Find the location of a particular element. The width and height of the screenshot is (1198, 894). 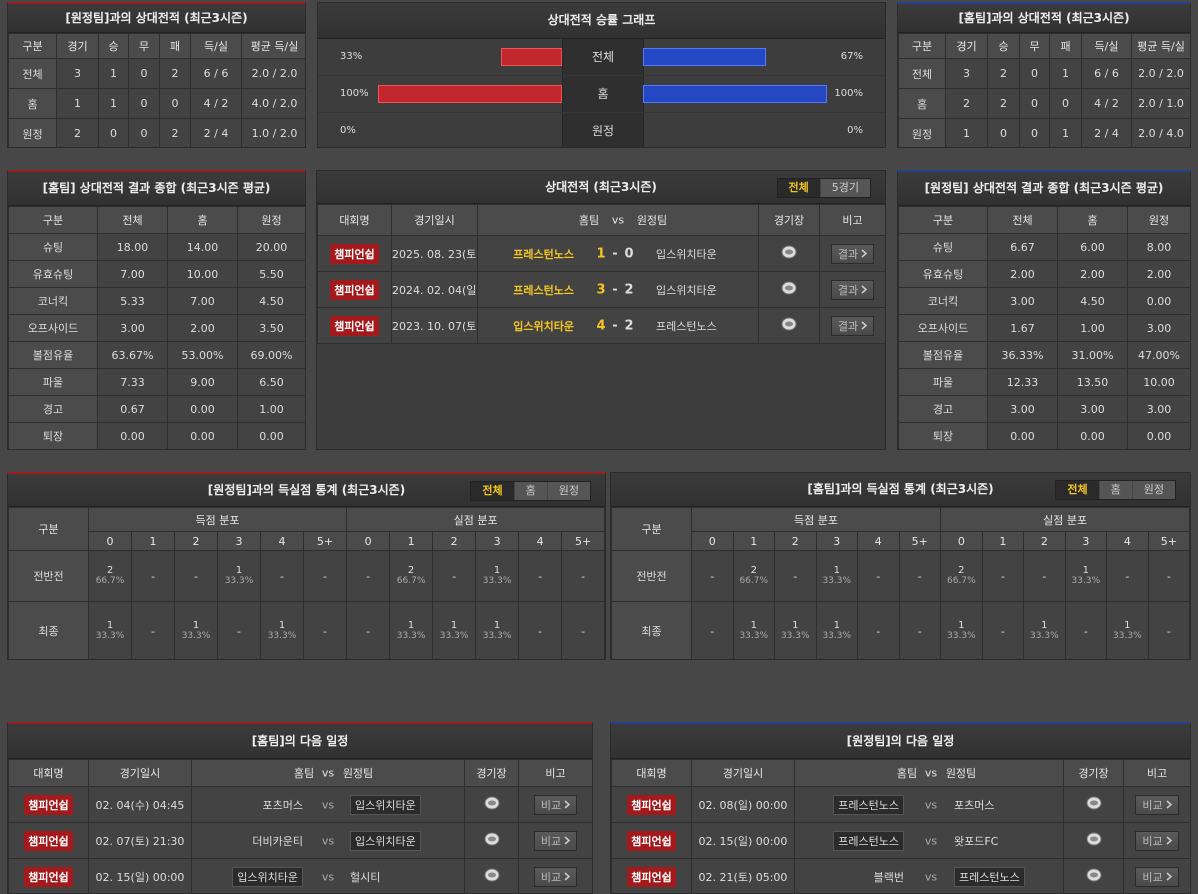

column-header: 비고 is located at coordinates (852, 220).